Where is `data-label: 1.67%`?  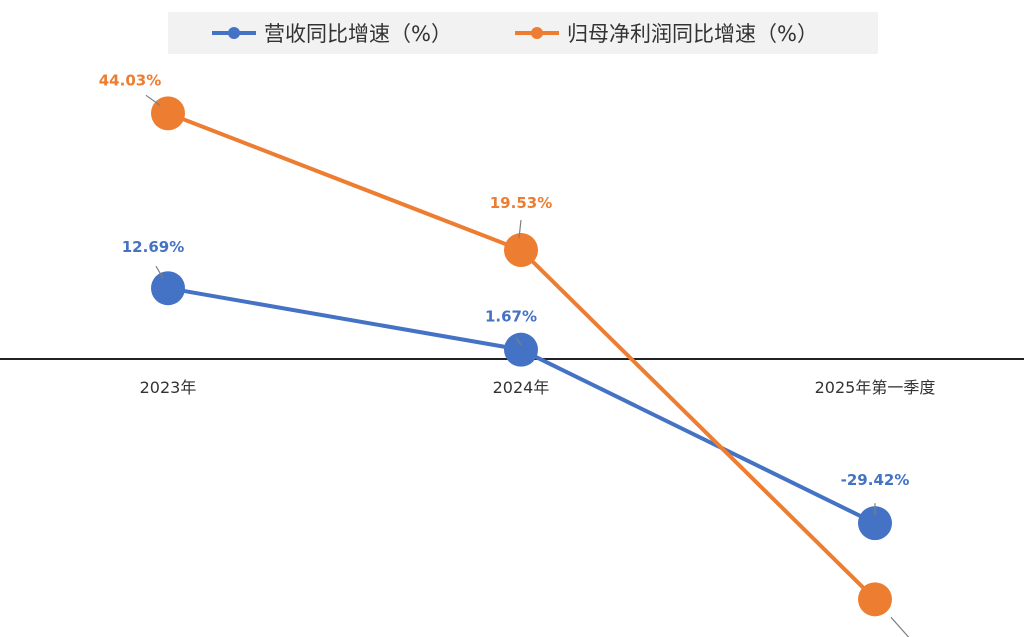 data-label: 1.67% is located at coordinates (511, 317).